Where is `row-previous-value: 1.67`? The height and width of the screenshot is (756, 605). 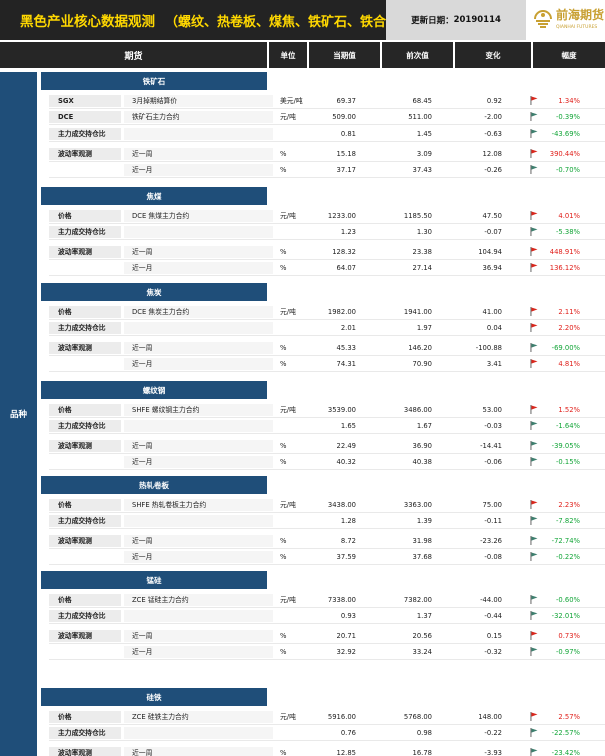
row-previous-value: 1.67 is located at coordinates (424, 426).